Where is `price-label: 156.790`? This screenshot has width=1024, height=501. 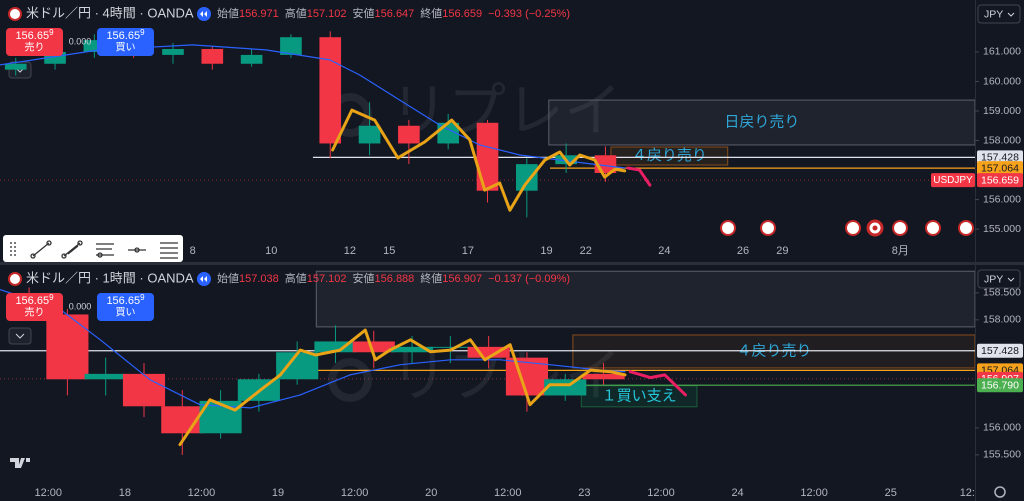
price-label: 156.790 is located at coordinates (1000, 385).